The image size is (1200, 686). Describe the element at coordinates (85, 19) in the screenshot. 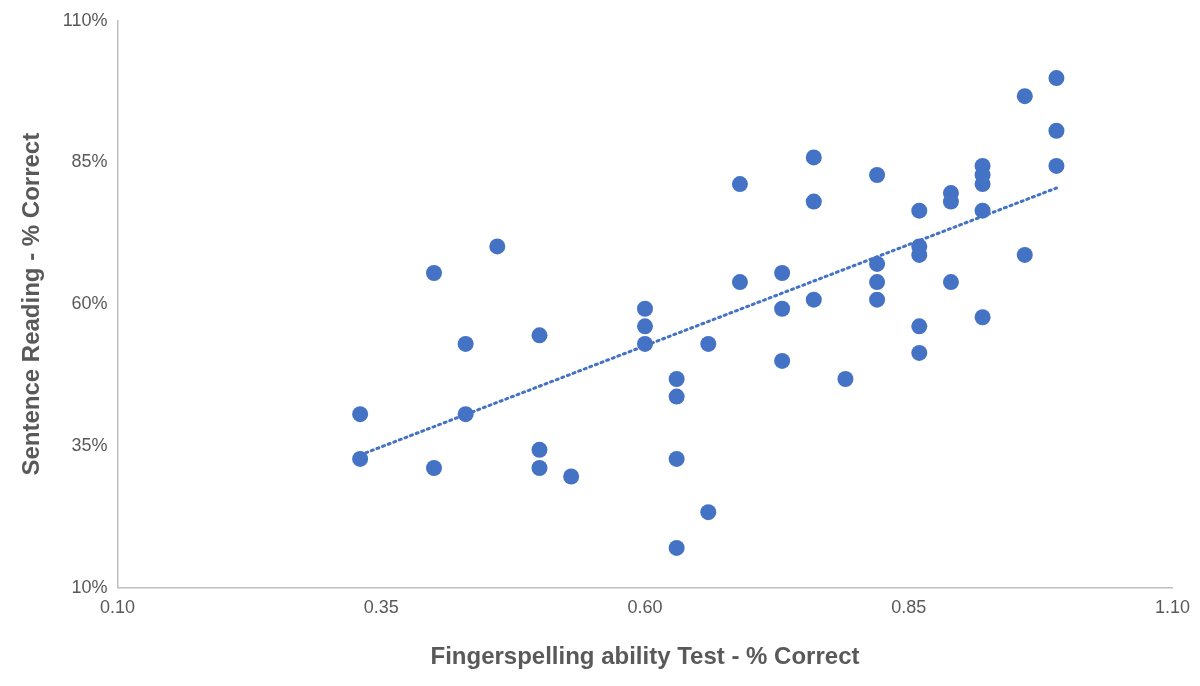

I see `y-tick-label: 110%` at that location.